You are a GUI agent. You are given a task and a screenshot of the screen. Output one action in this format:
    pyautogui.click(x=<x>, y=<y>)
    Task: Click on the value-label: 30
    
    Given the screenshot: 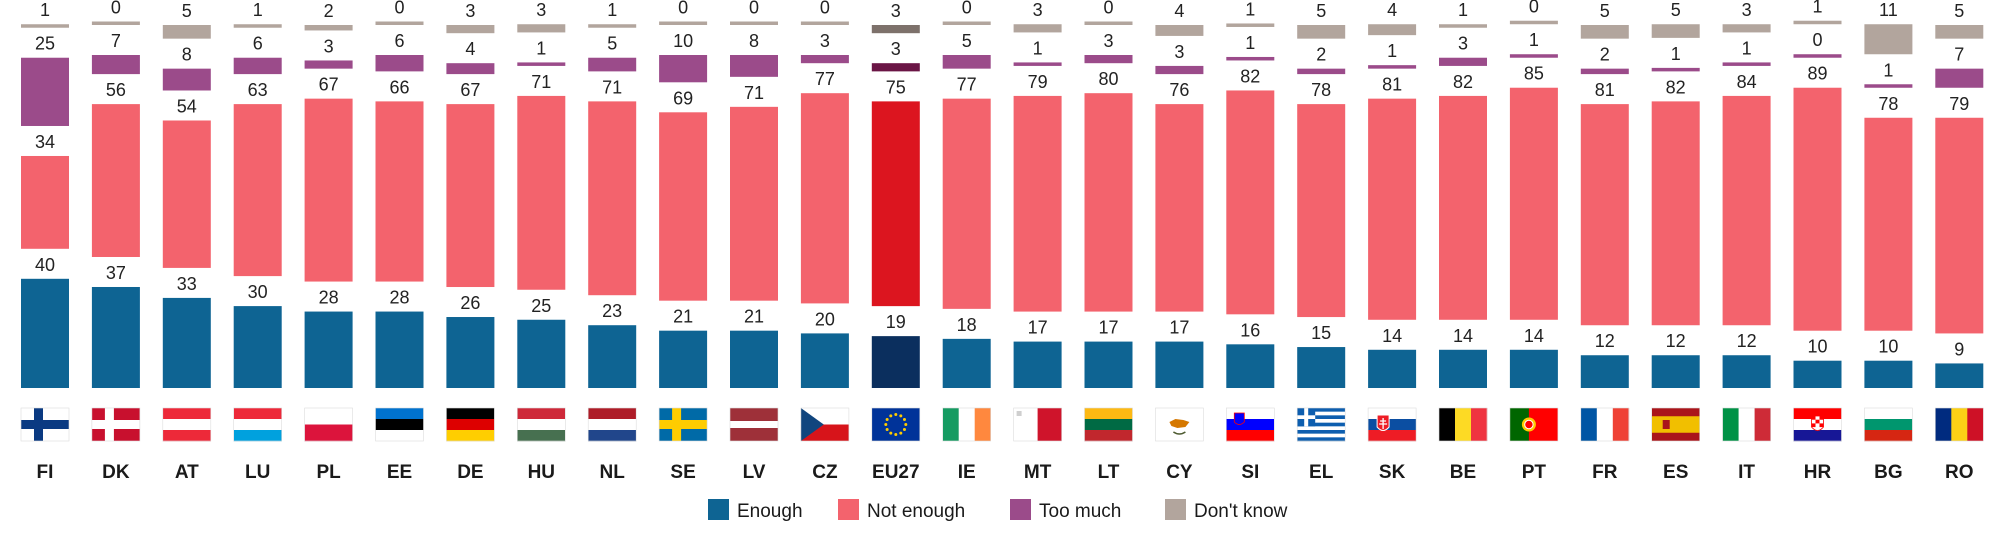 What is the action you would take?
    pyautogui.click(x=258, y=292)
    